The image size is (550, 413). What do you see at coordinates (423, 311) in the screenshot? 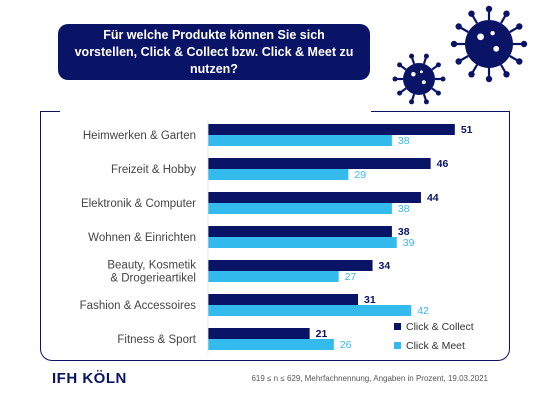
I see `data-label: 42` at bounding box center [423, 311].